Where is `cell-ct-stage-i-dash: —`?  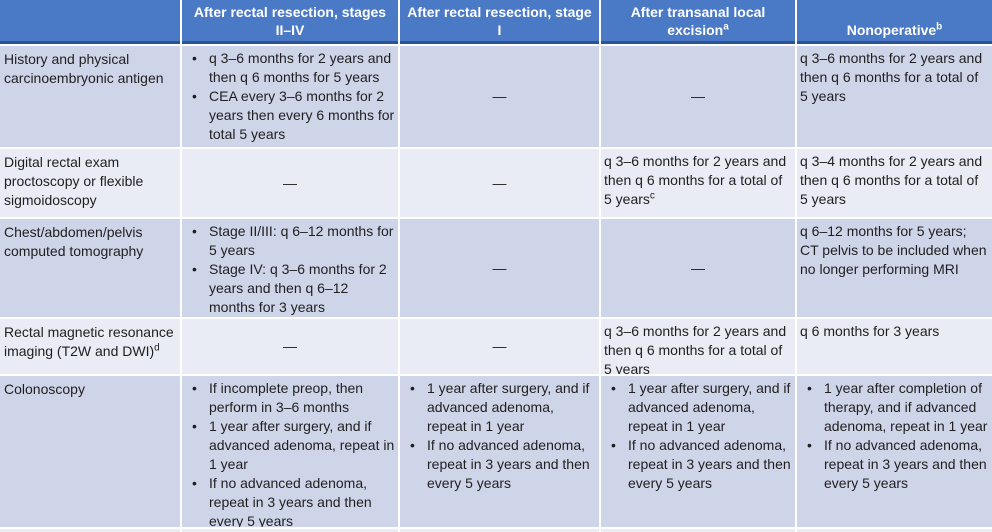 cell-ct-stage-i-dash: — is located at coordinates (499, 268).